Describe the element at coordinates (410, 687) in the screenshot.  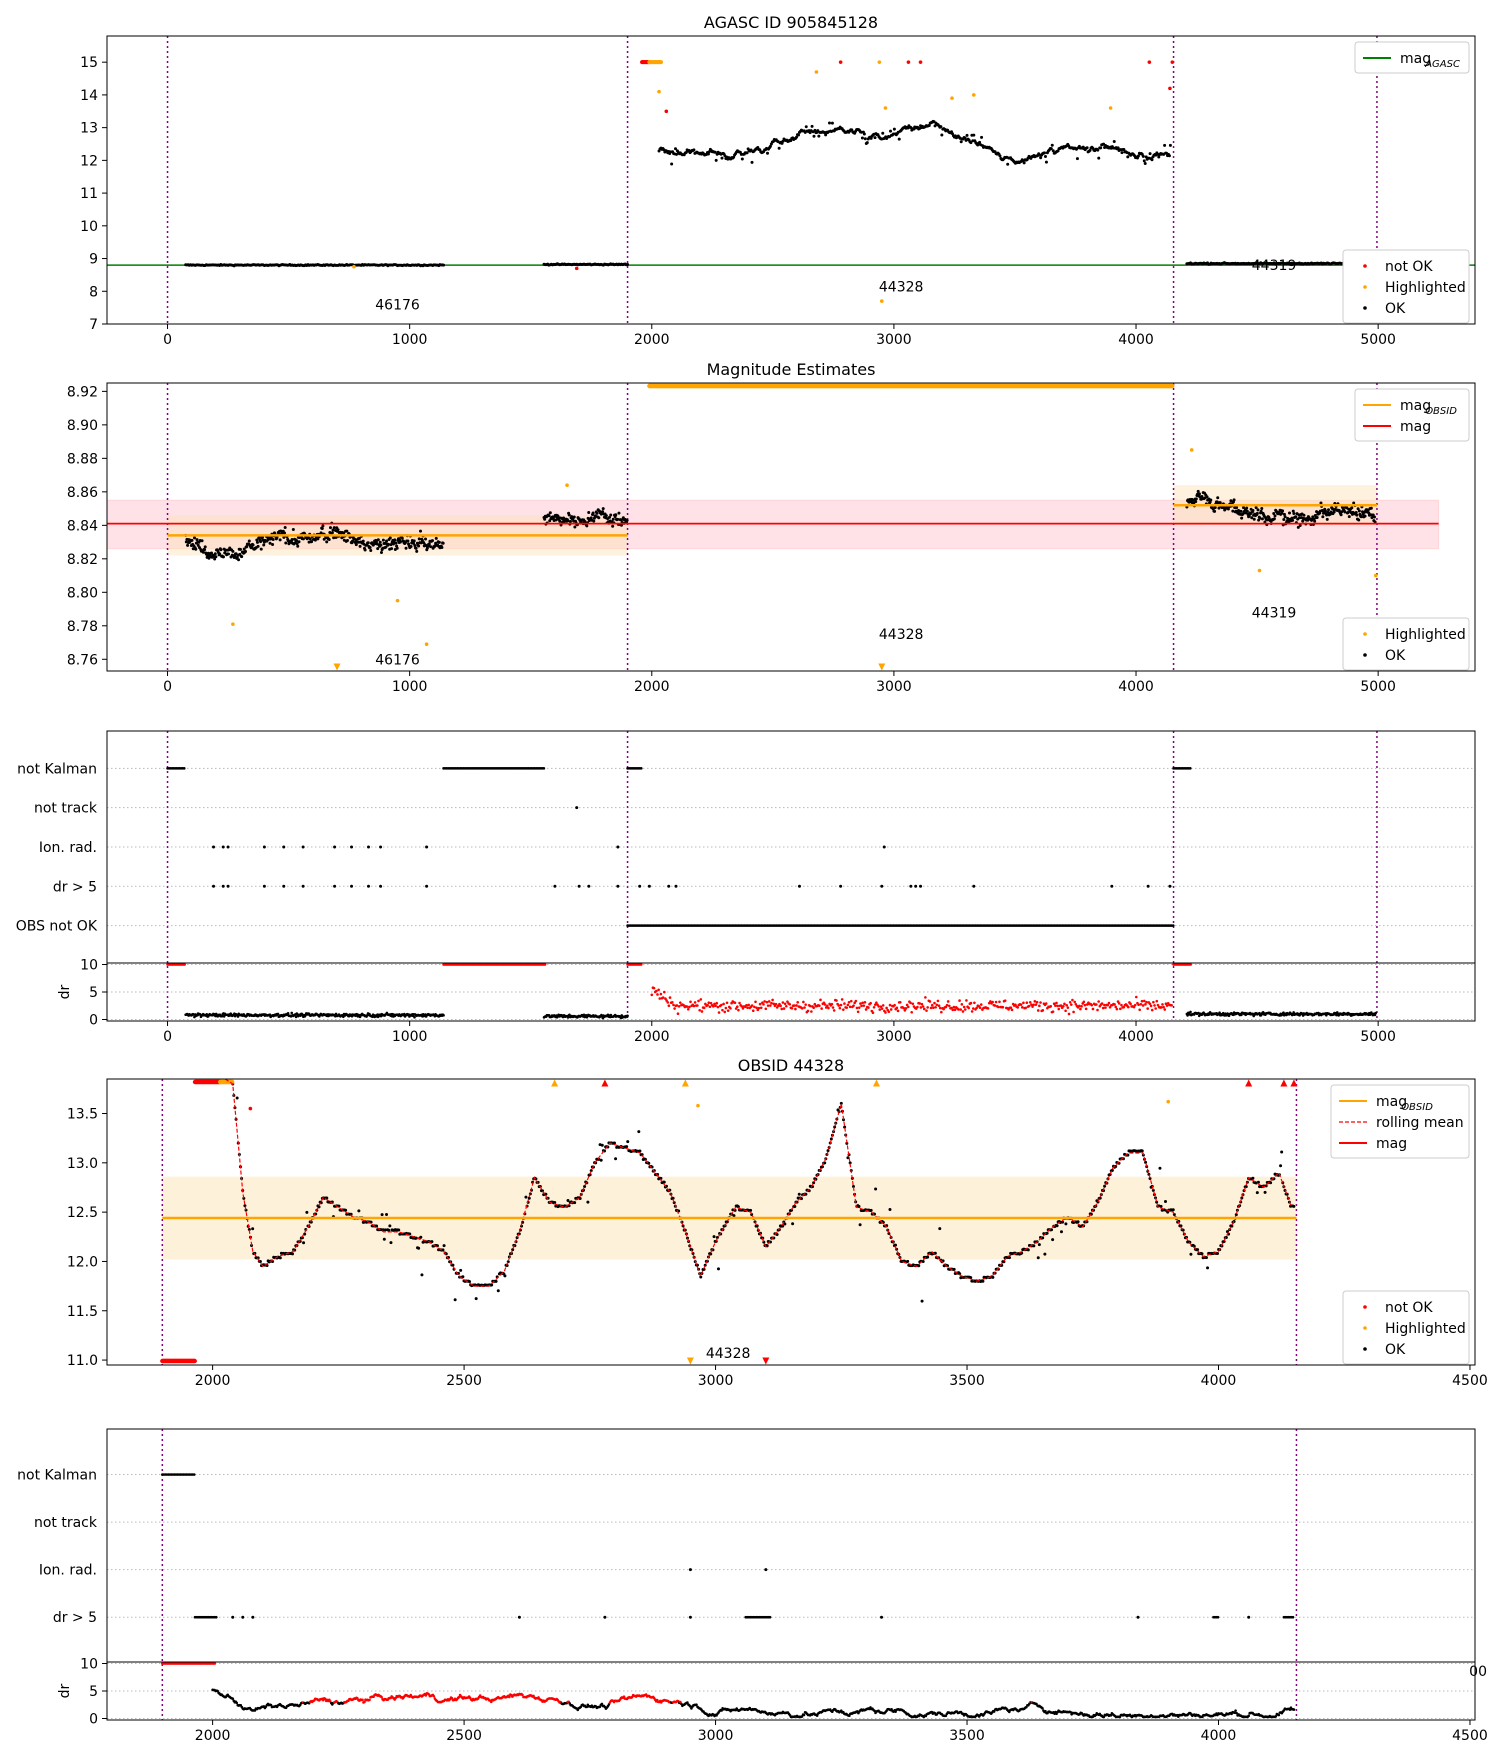
I see `x-tick-label: 1000` at that location.